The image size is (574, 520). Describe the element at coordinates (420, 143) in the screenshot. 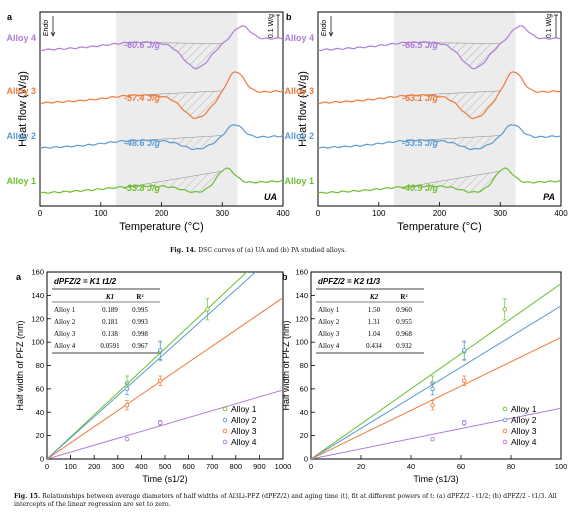

I see `enthalpy-label: -53.5 J/g` at that location.